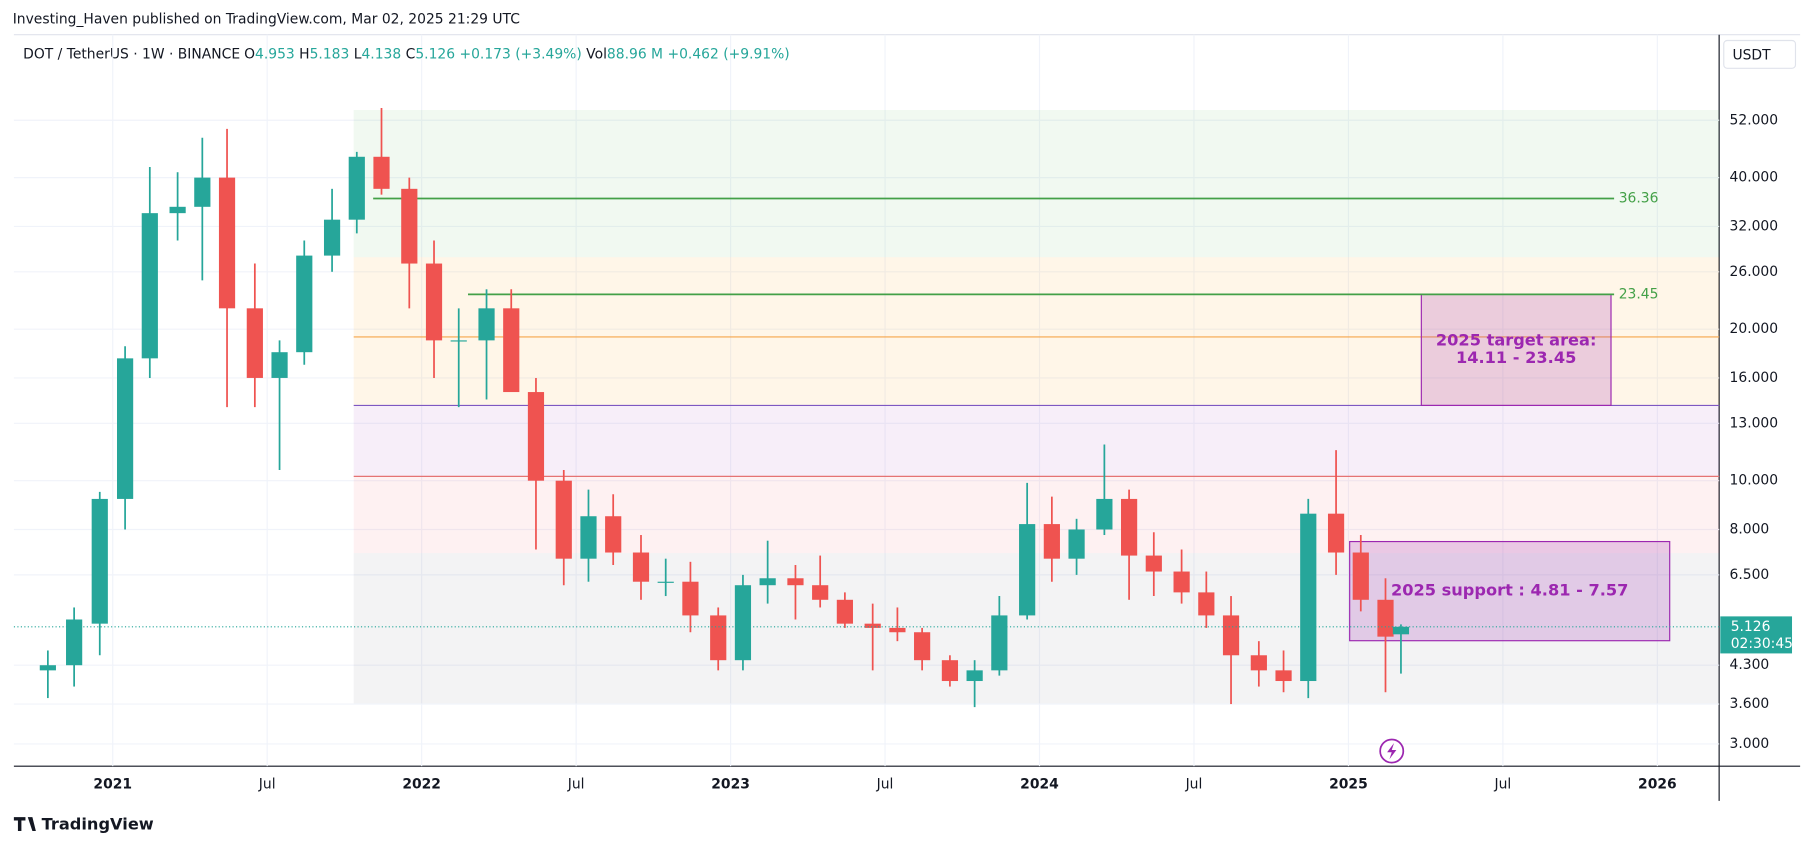  I want to click on x-tick-label: 2022, so click(421, 785).